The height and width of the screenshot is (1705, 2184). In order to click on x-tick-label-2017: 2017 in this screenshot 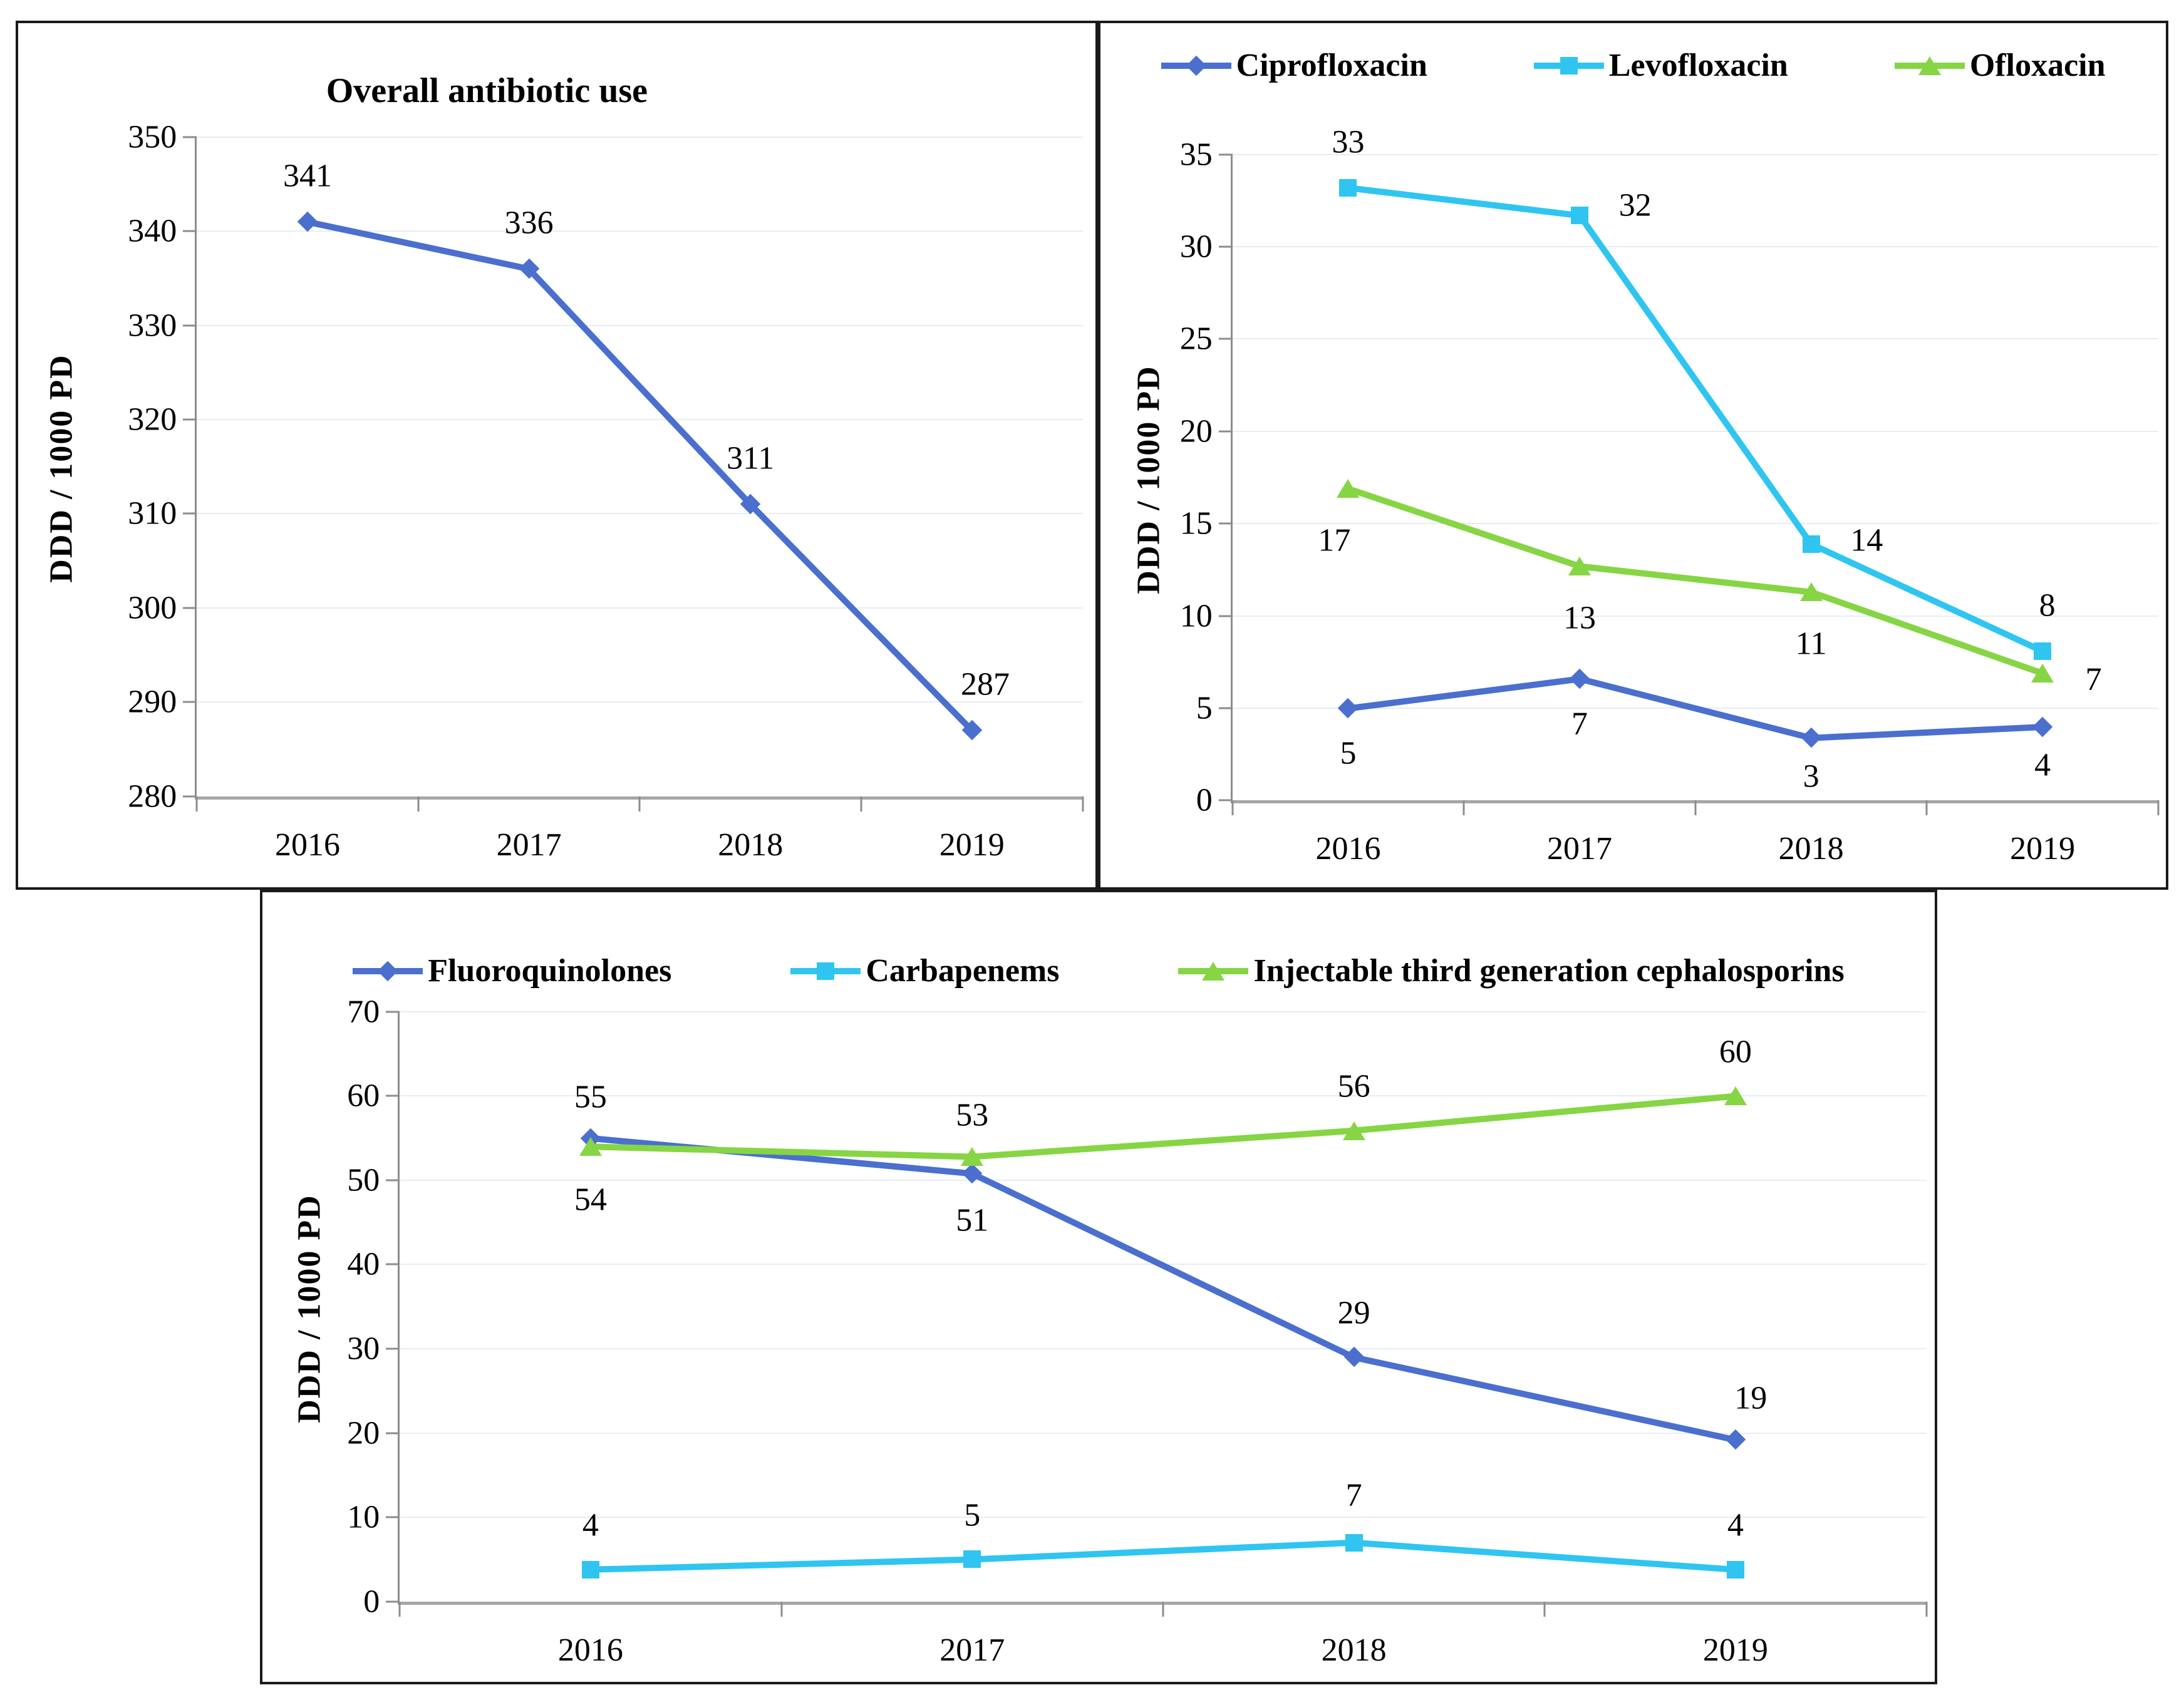, I will do `click(529, 845)`.